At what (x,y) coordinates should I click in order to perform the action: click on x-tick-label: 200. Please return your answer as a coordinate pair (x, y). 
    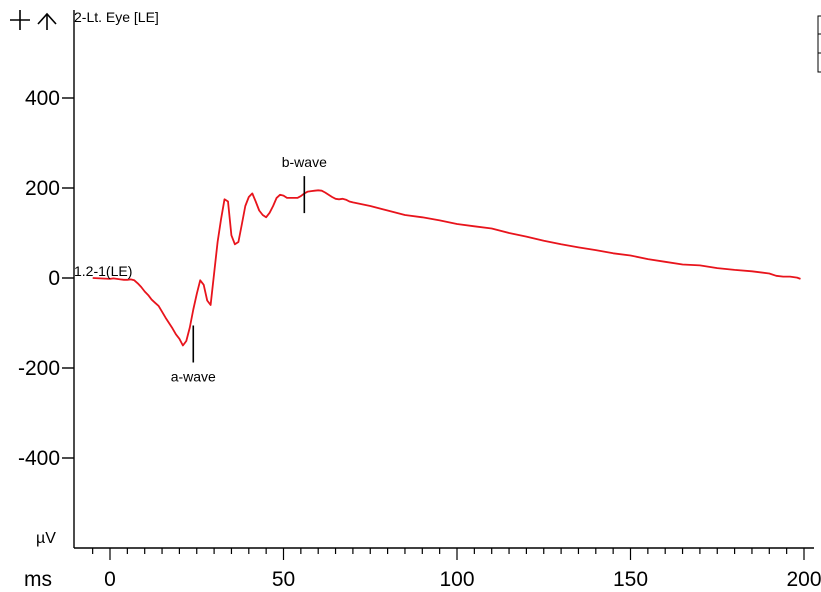
    Looking at the image, I should click on (803, 579).